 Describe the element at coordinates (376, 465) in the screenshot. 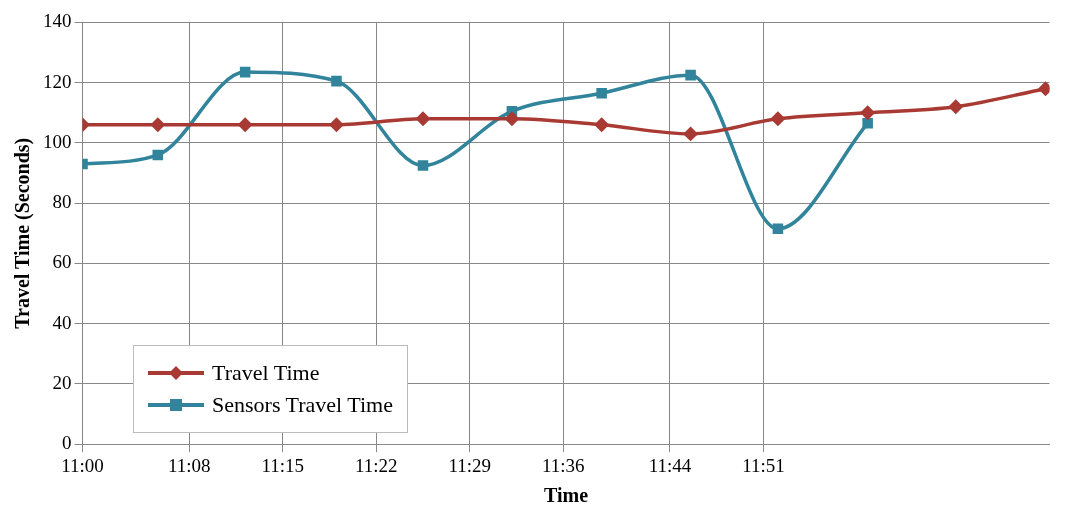

I see `x-tick-label: 11:22` at that location.